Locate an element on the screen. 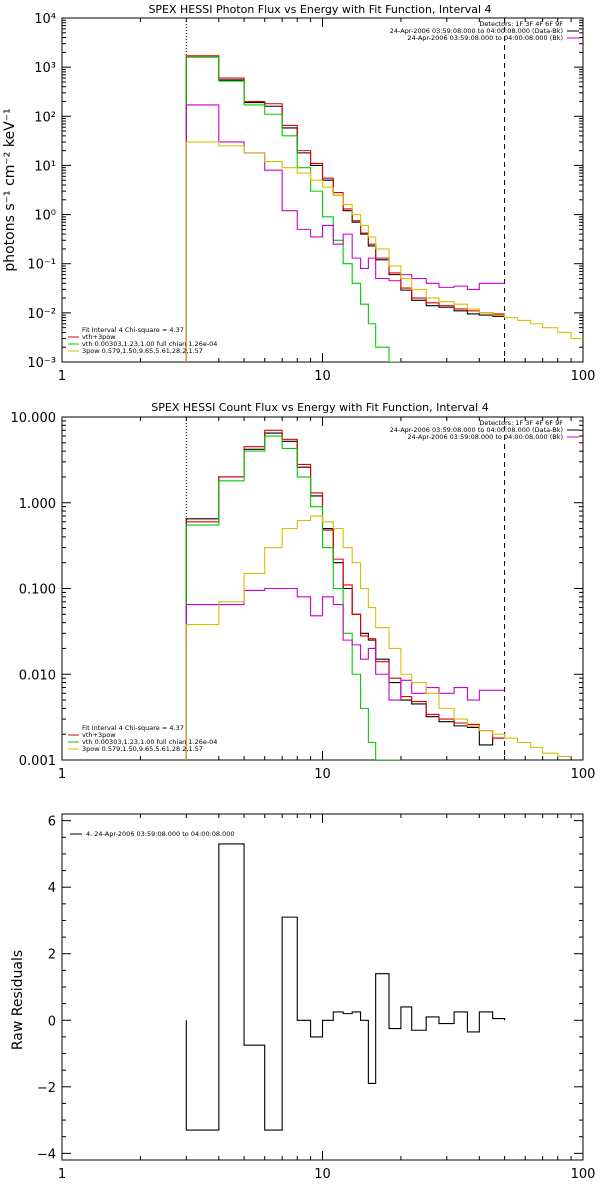 This screenshot has height=1200, width=600. y-tick-label: 2 is located at coordinates (52, 955).